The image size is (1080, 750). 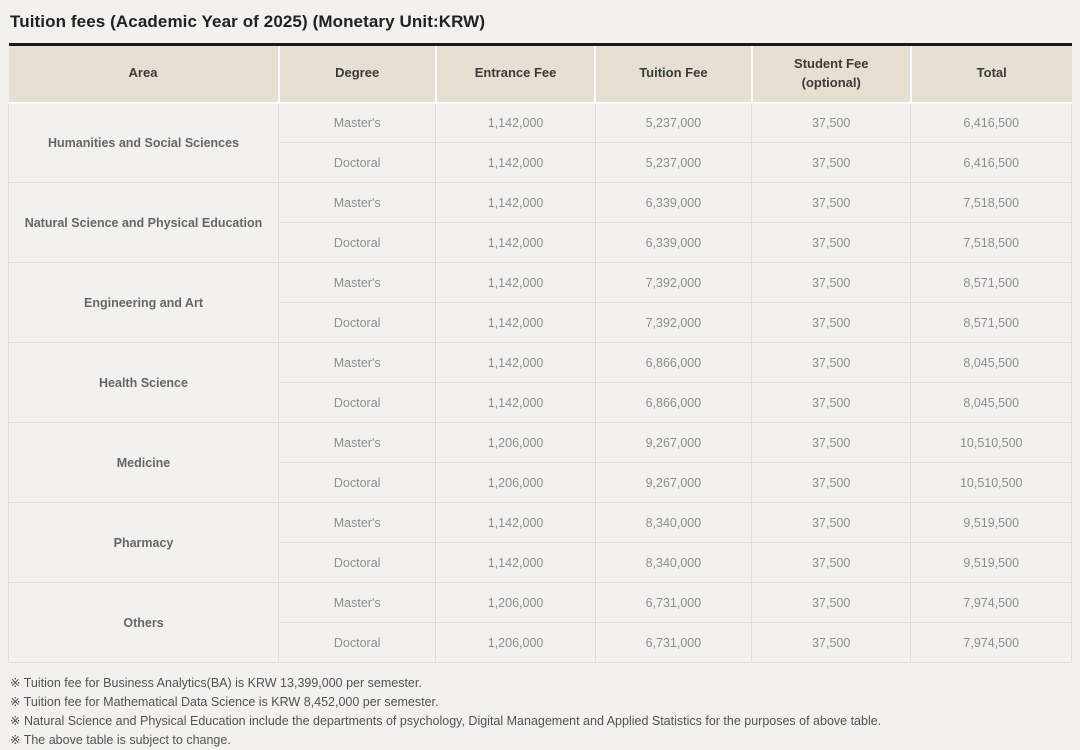 I want to click on column-header-label: Student Fee, so click(x=831, y=63).